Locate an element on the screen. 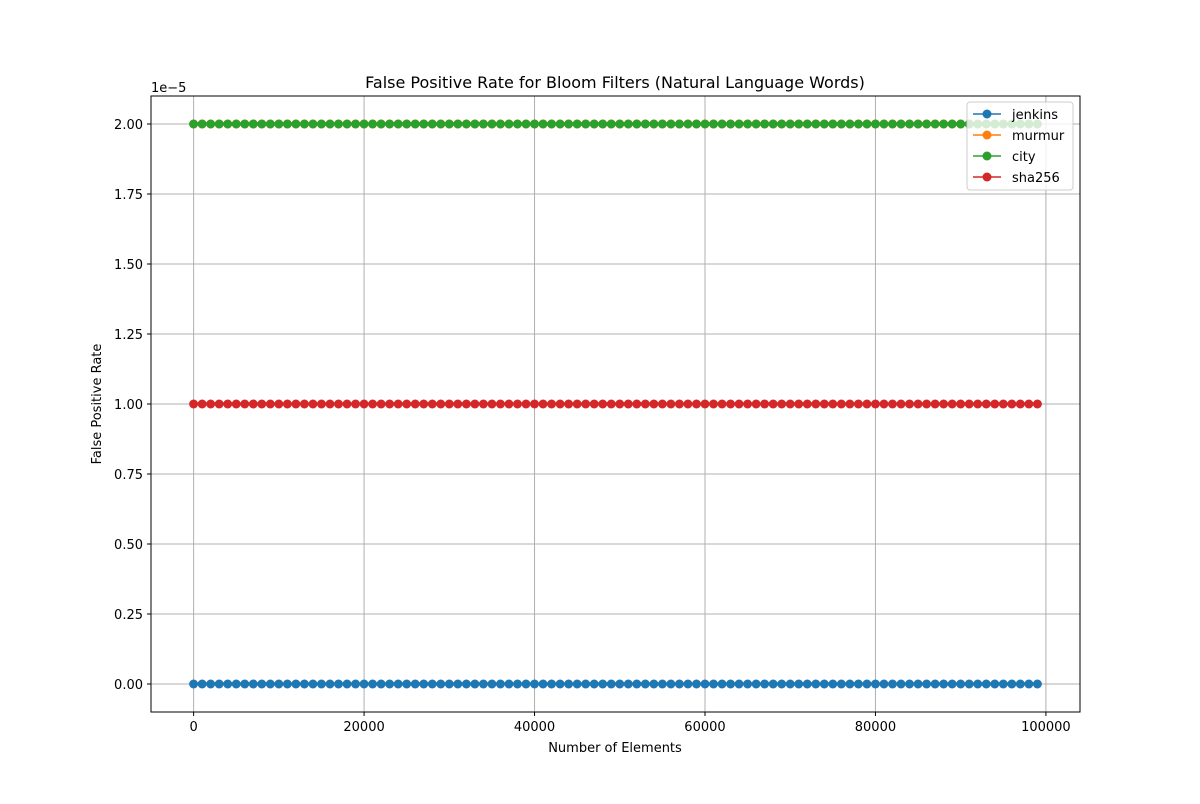  series-jenkins is located at coordinates (615, 684).